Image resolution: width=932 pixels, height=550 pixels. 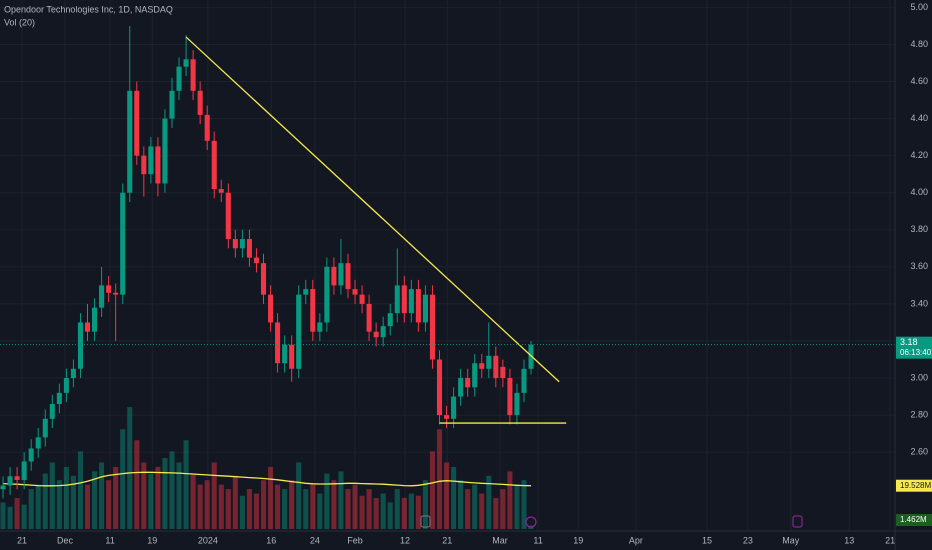 I want to click on x-tick-label: Apr, so click(x=636, y=540).